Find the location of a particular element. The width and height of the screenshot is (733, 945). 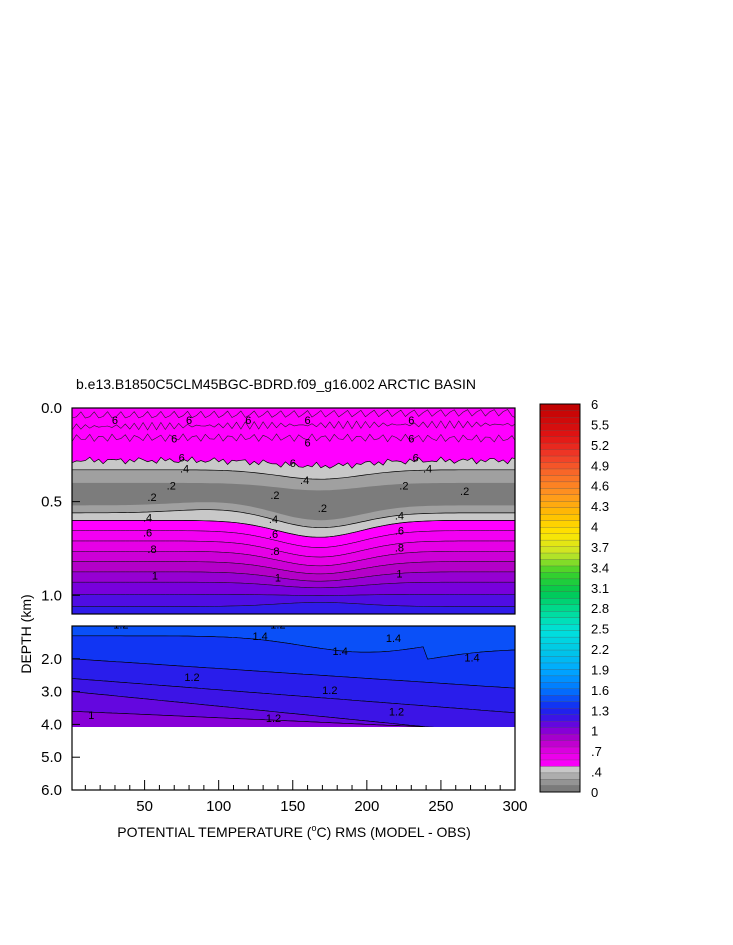

colorbar-tick-label: .7 is located at coordinates (596, 751).